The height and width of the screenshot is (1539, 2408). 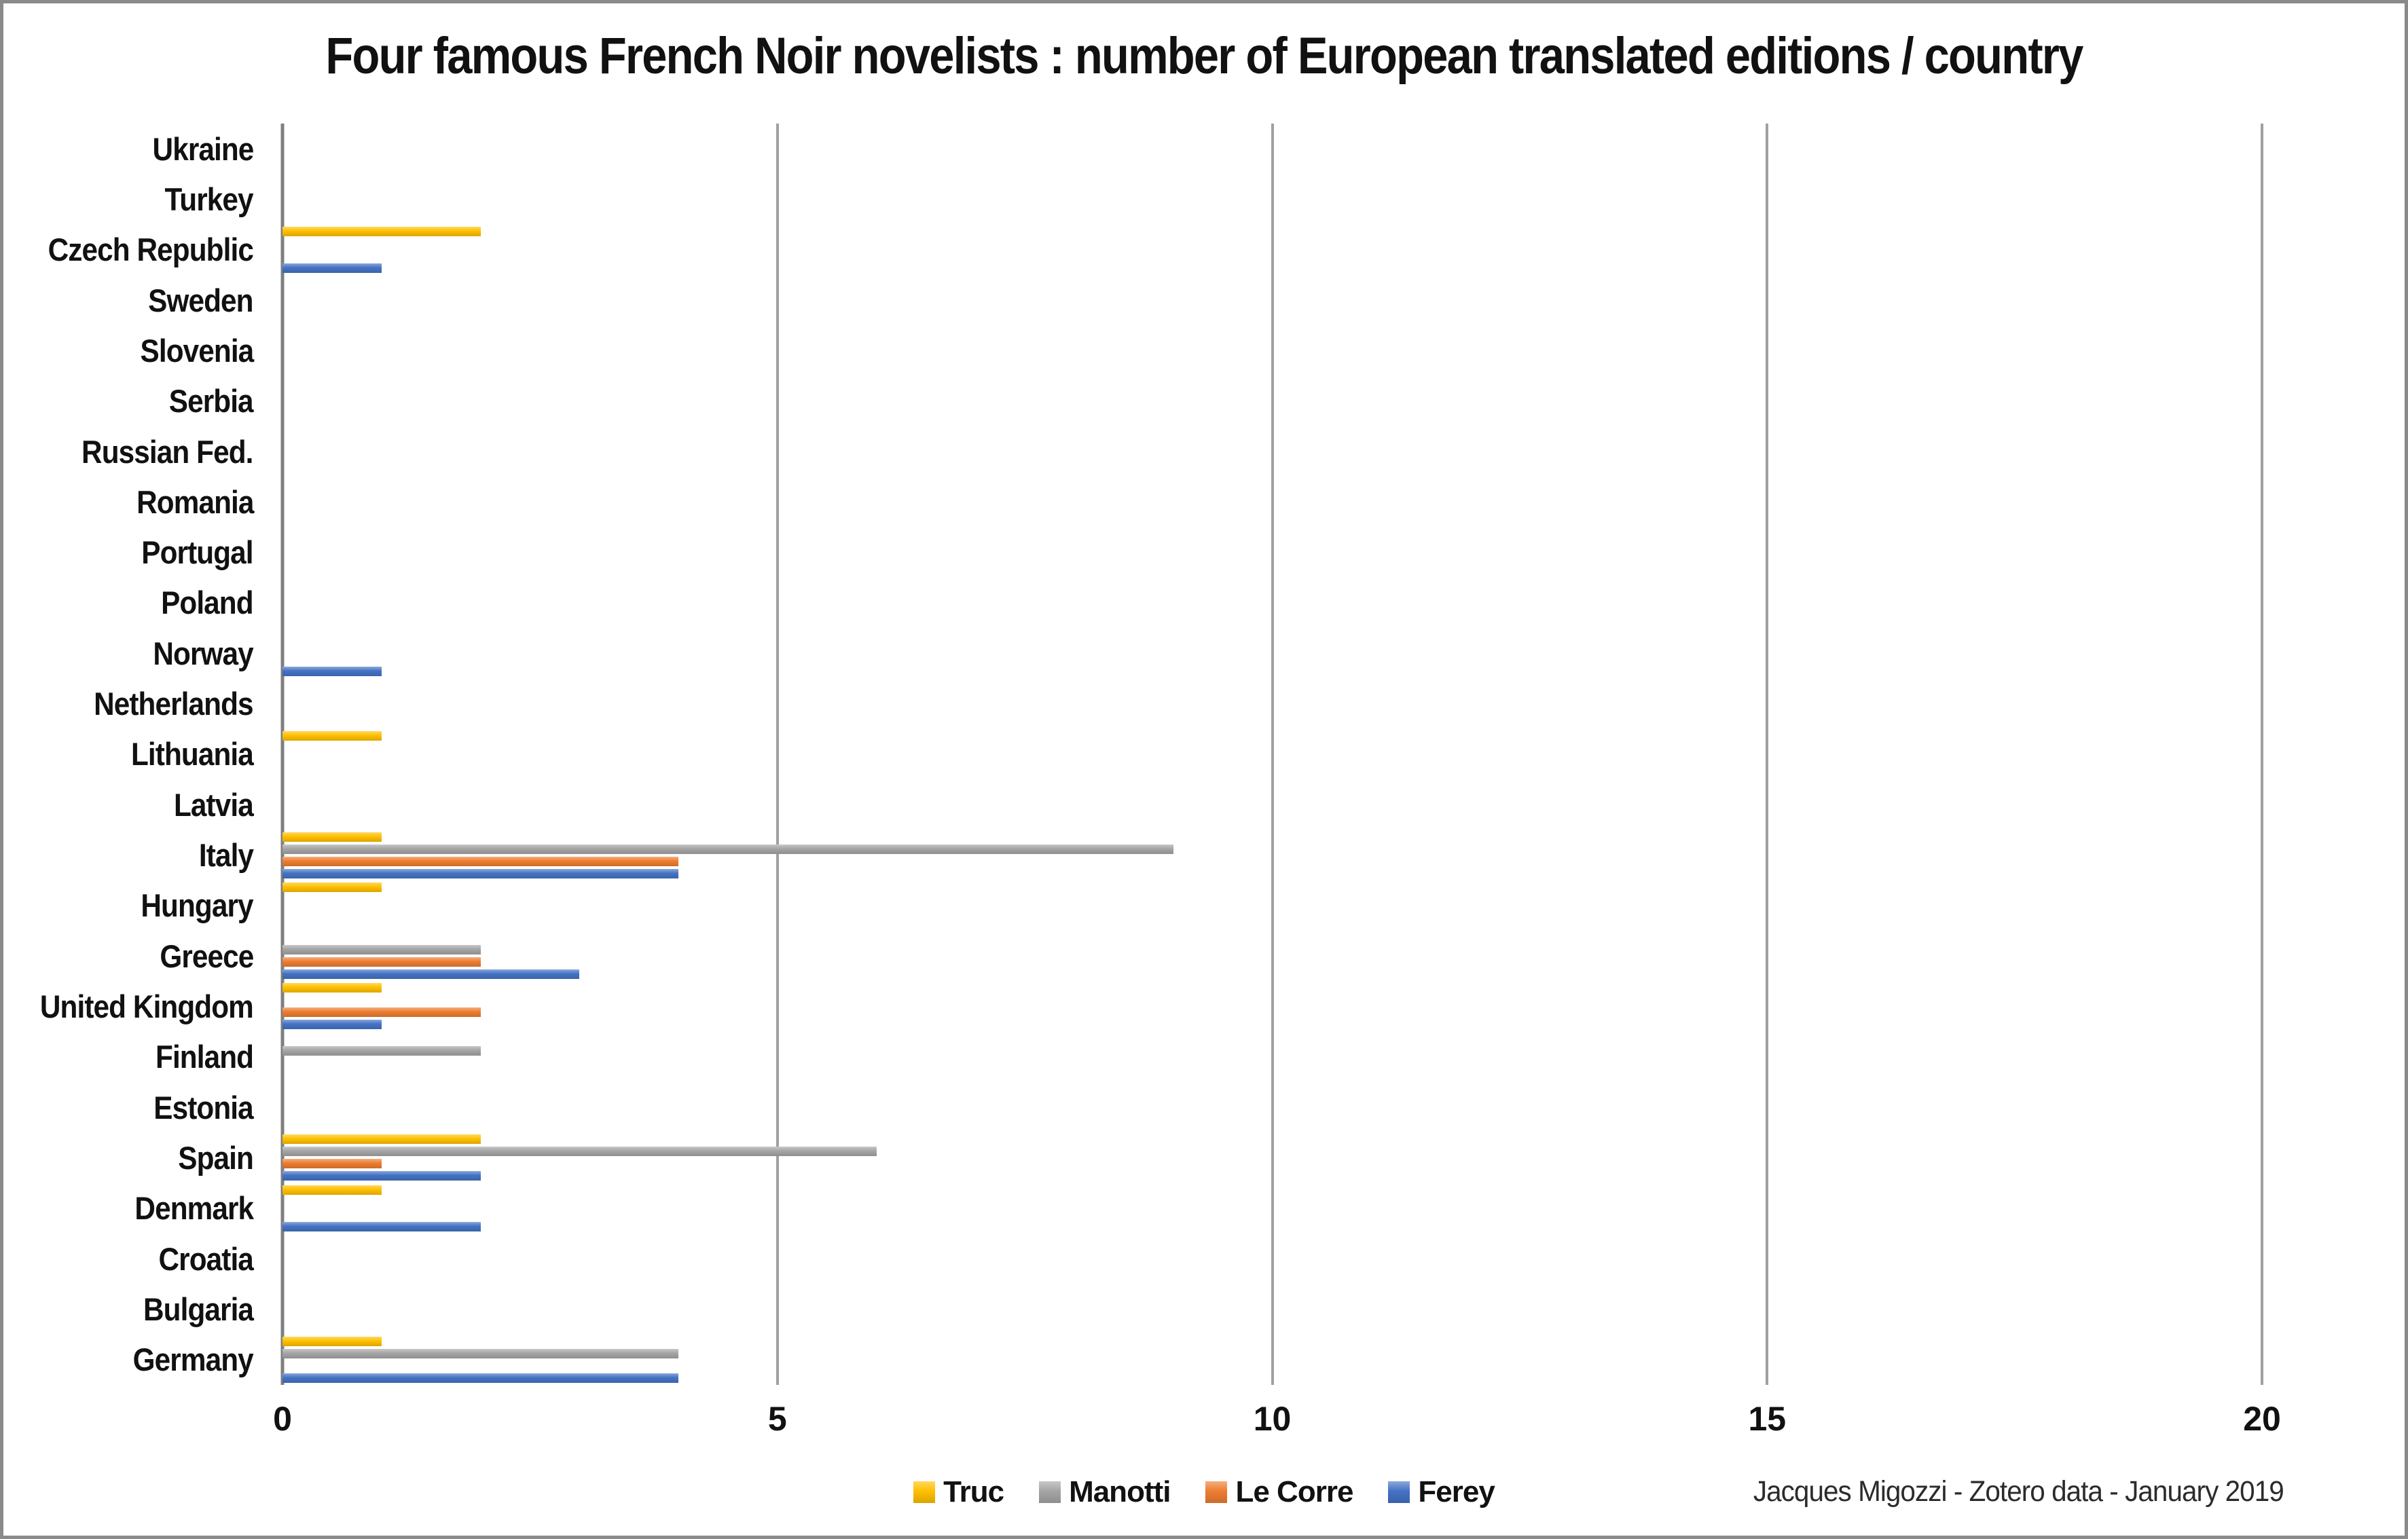 I want to click on category-label-spain: Spain, so click(x=216, y=1157).